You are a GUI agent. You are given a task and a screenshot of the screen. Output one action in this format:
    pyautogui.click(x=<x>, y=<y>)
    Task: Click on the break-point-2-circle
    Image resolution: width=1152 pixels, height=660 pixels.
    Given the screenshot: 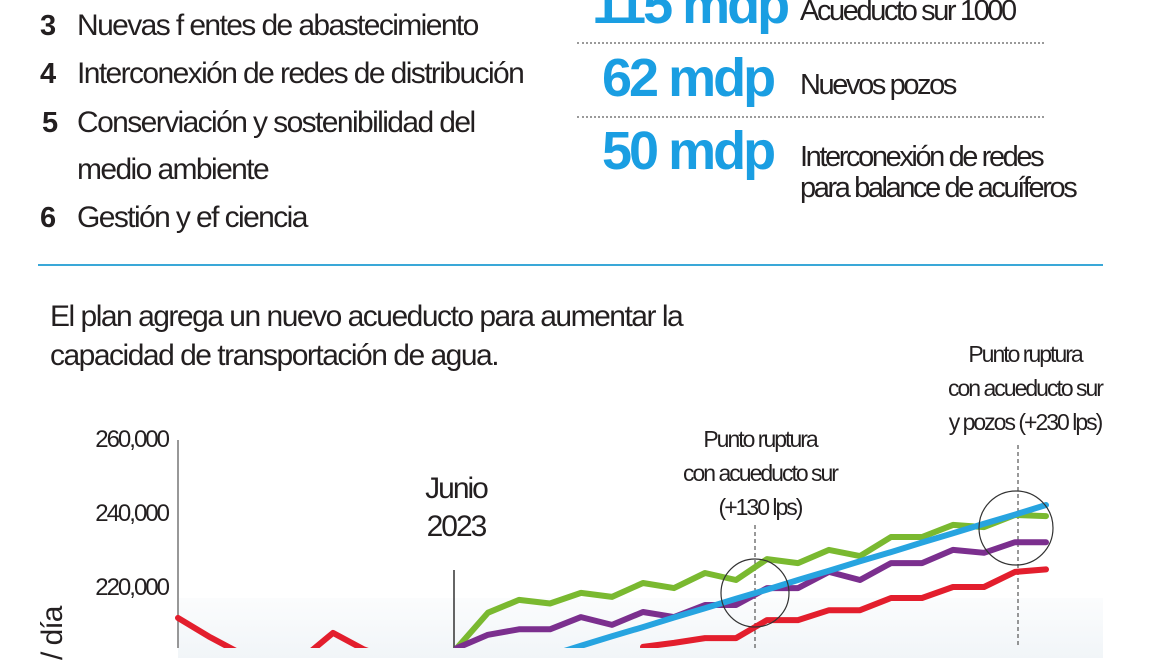 What is the action you would take?
    pyautogui.click(x=1016, y=528)
    